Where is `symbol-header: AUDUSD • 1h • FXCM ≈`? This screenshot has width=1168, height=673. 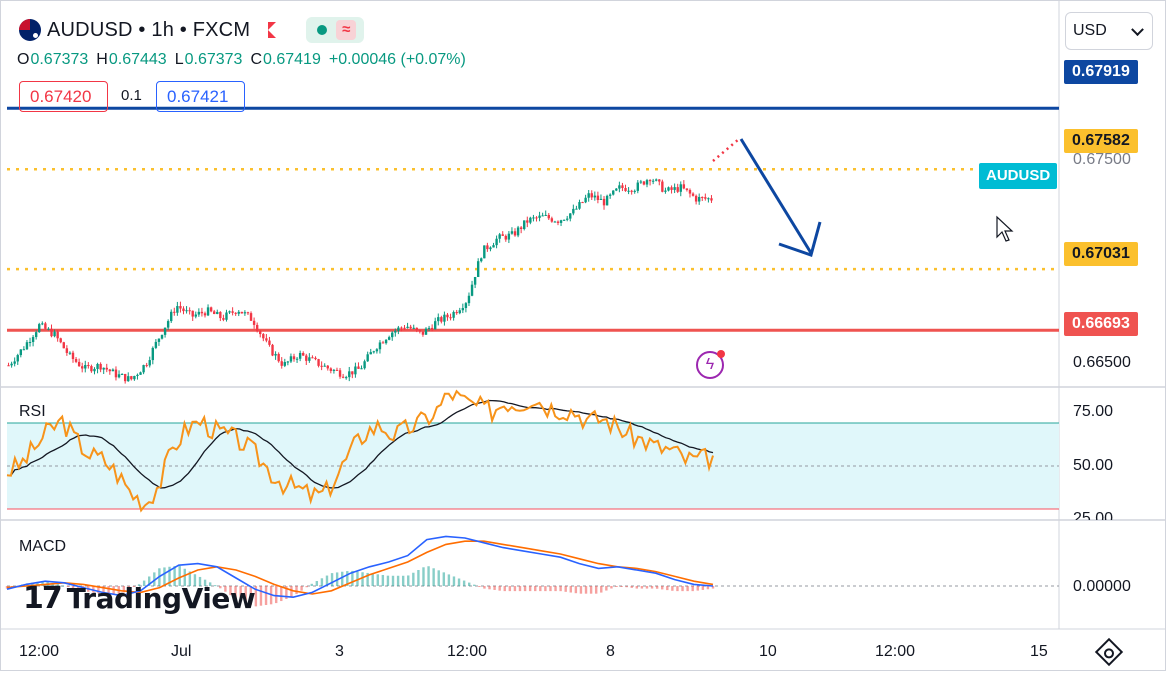 symbol-header: AUDUSD • 1h • FXCM ≈ is located at coordinates (192, 30).